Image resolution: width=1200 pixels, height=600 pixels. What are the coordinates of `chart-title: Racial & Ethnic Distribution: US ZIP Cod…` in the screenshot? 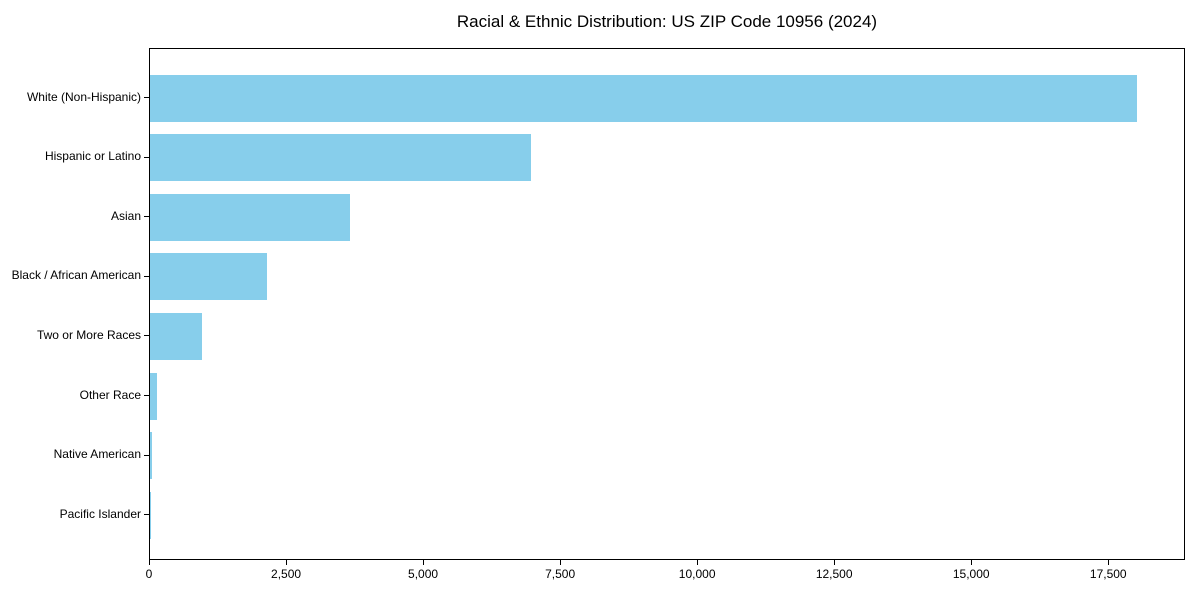 It's located at (667, 21).